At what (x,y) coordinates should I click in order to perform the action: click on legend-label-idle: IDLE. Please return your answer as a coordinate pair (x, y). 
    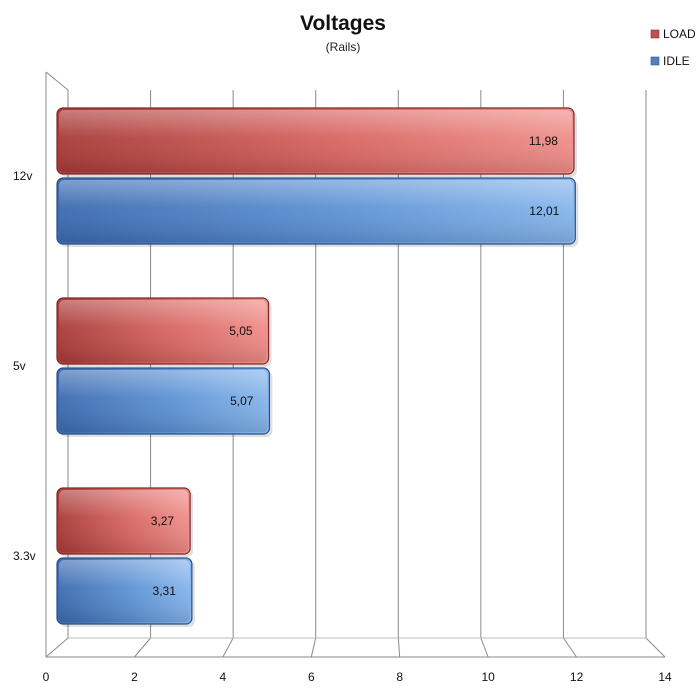
    Looking at the image, I should click on (676, 61).